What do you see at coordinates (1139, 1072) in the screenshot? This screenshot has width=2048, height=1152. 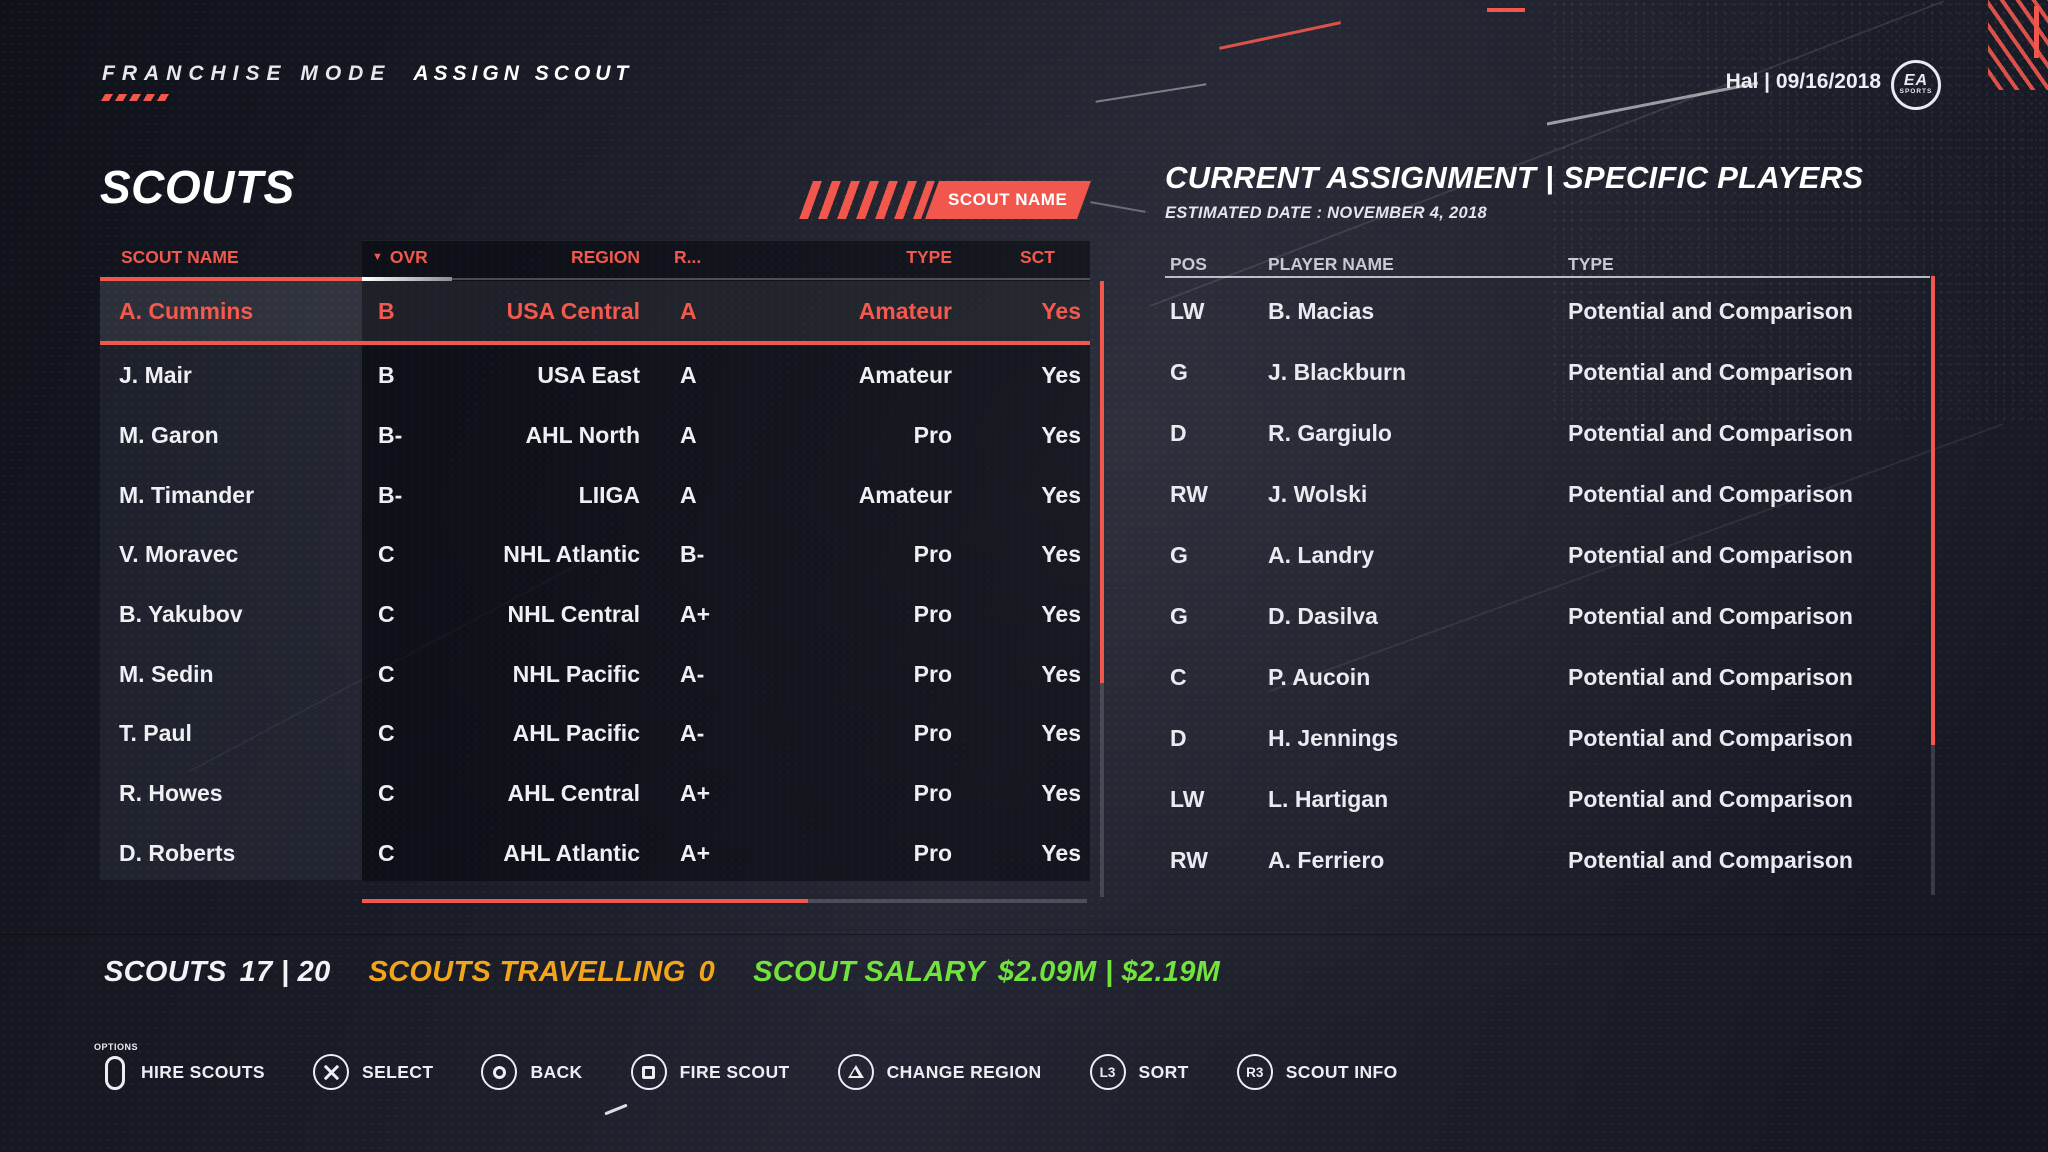 I see `control-sort: L3 SORT` at bounding box center [1139, 1072].